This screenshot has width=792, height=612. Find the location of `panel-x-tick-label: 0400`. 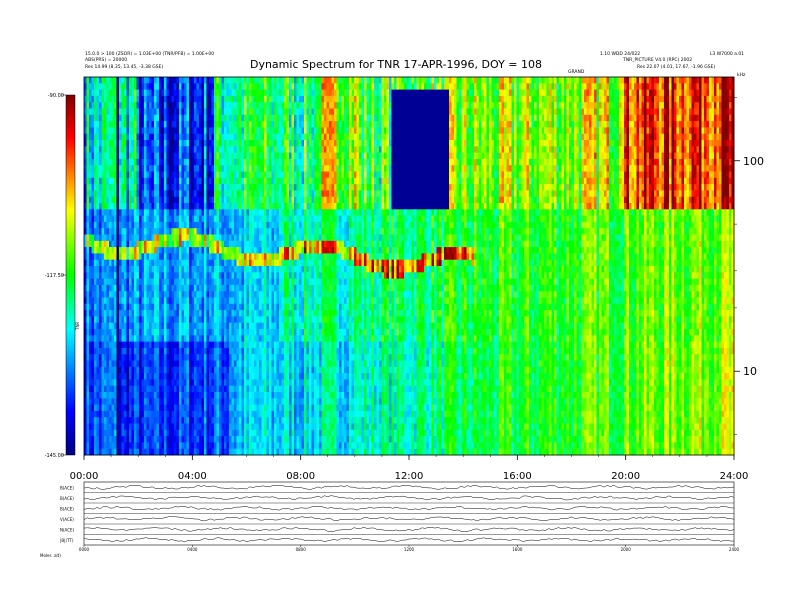

panel-x-tick-label: 0400 is located at coordinates (192, 549).